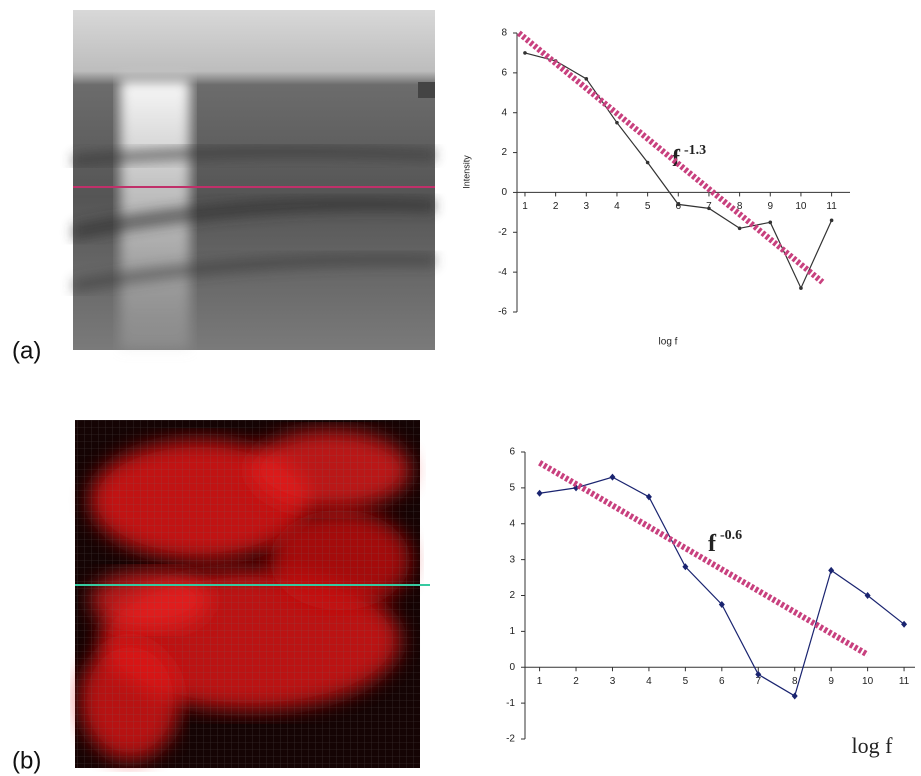  I want to click on annotation-exponent: -0.6, so click(731, 535).